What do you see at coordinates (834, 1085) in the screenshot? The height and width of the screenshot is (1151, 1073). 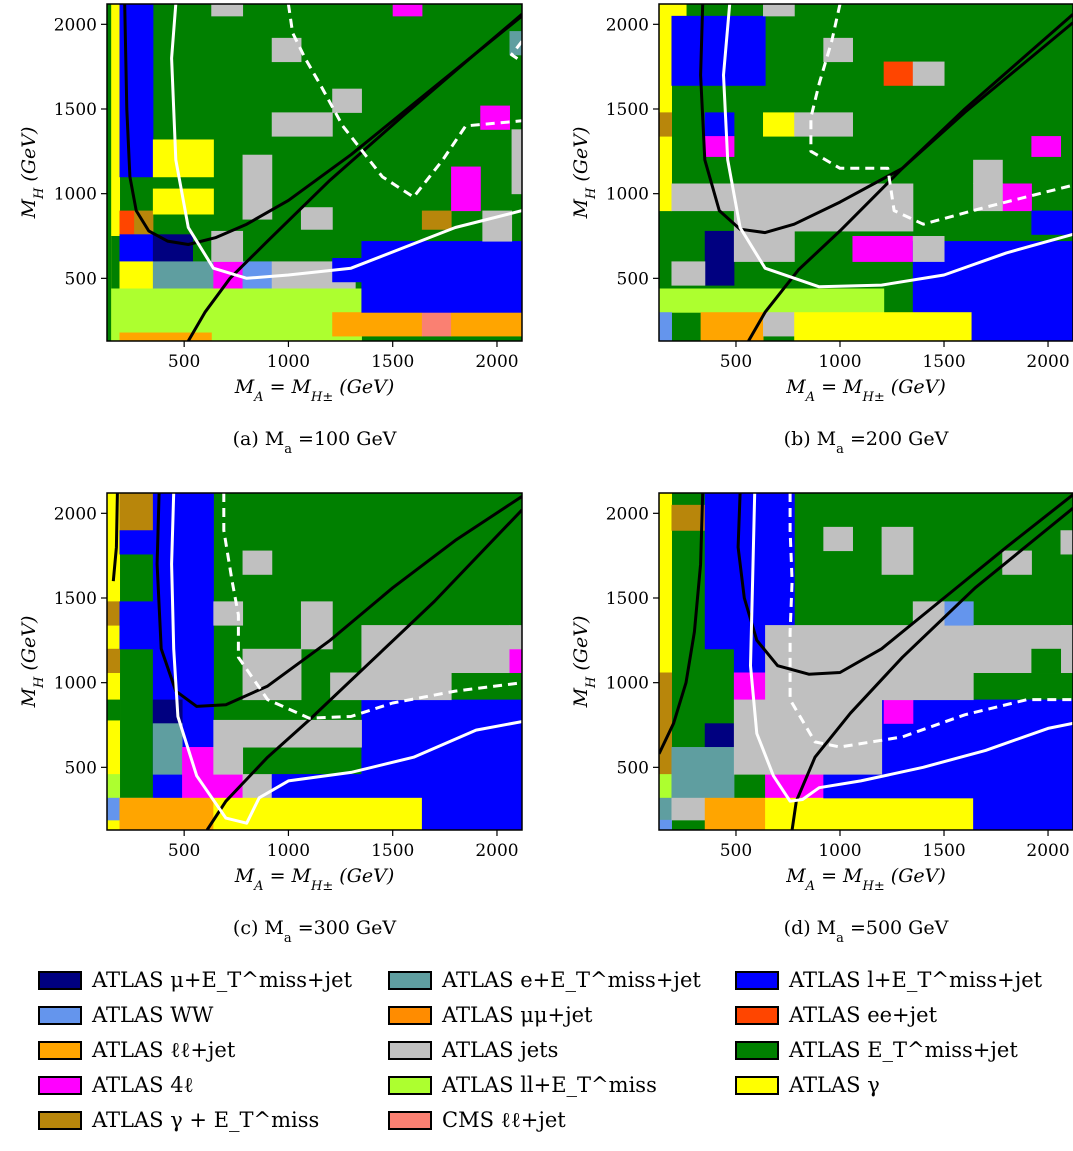 I see `legend-label: ATLAS γ` at bounding box center [834, 1085].